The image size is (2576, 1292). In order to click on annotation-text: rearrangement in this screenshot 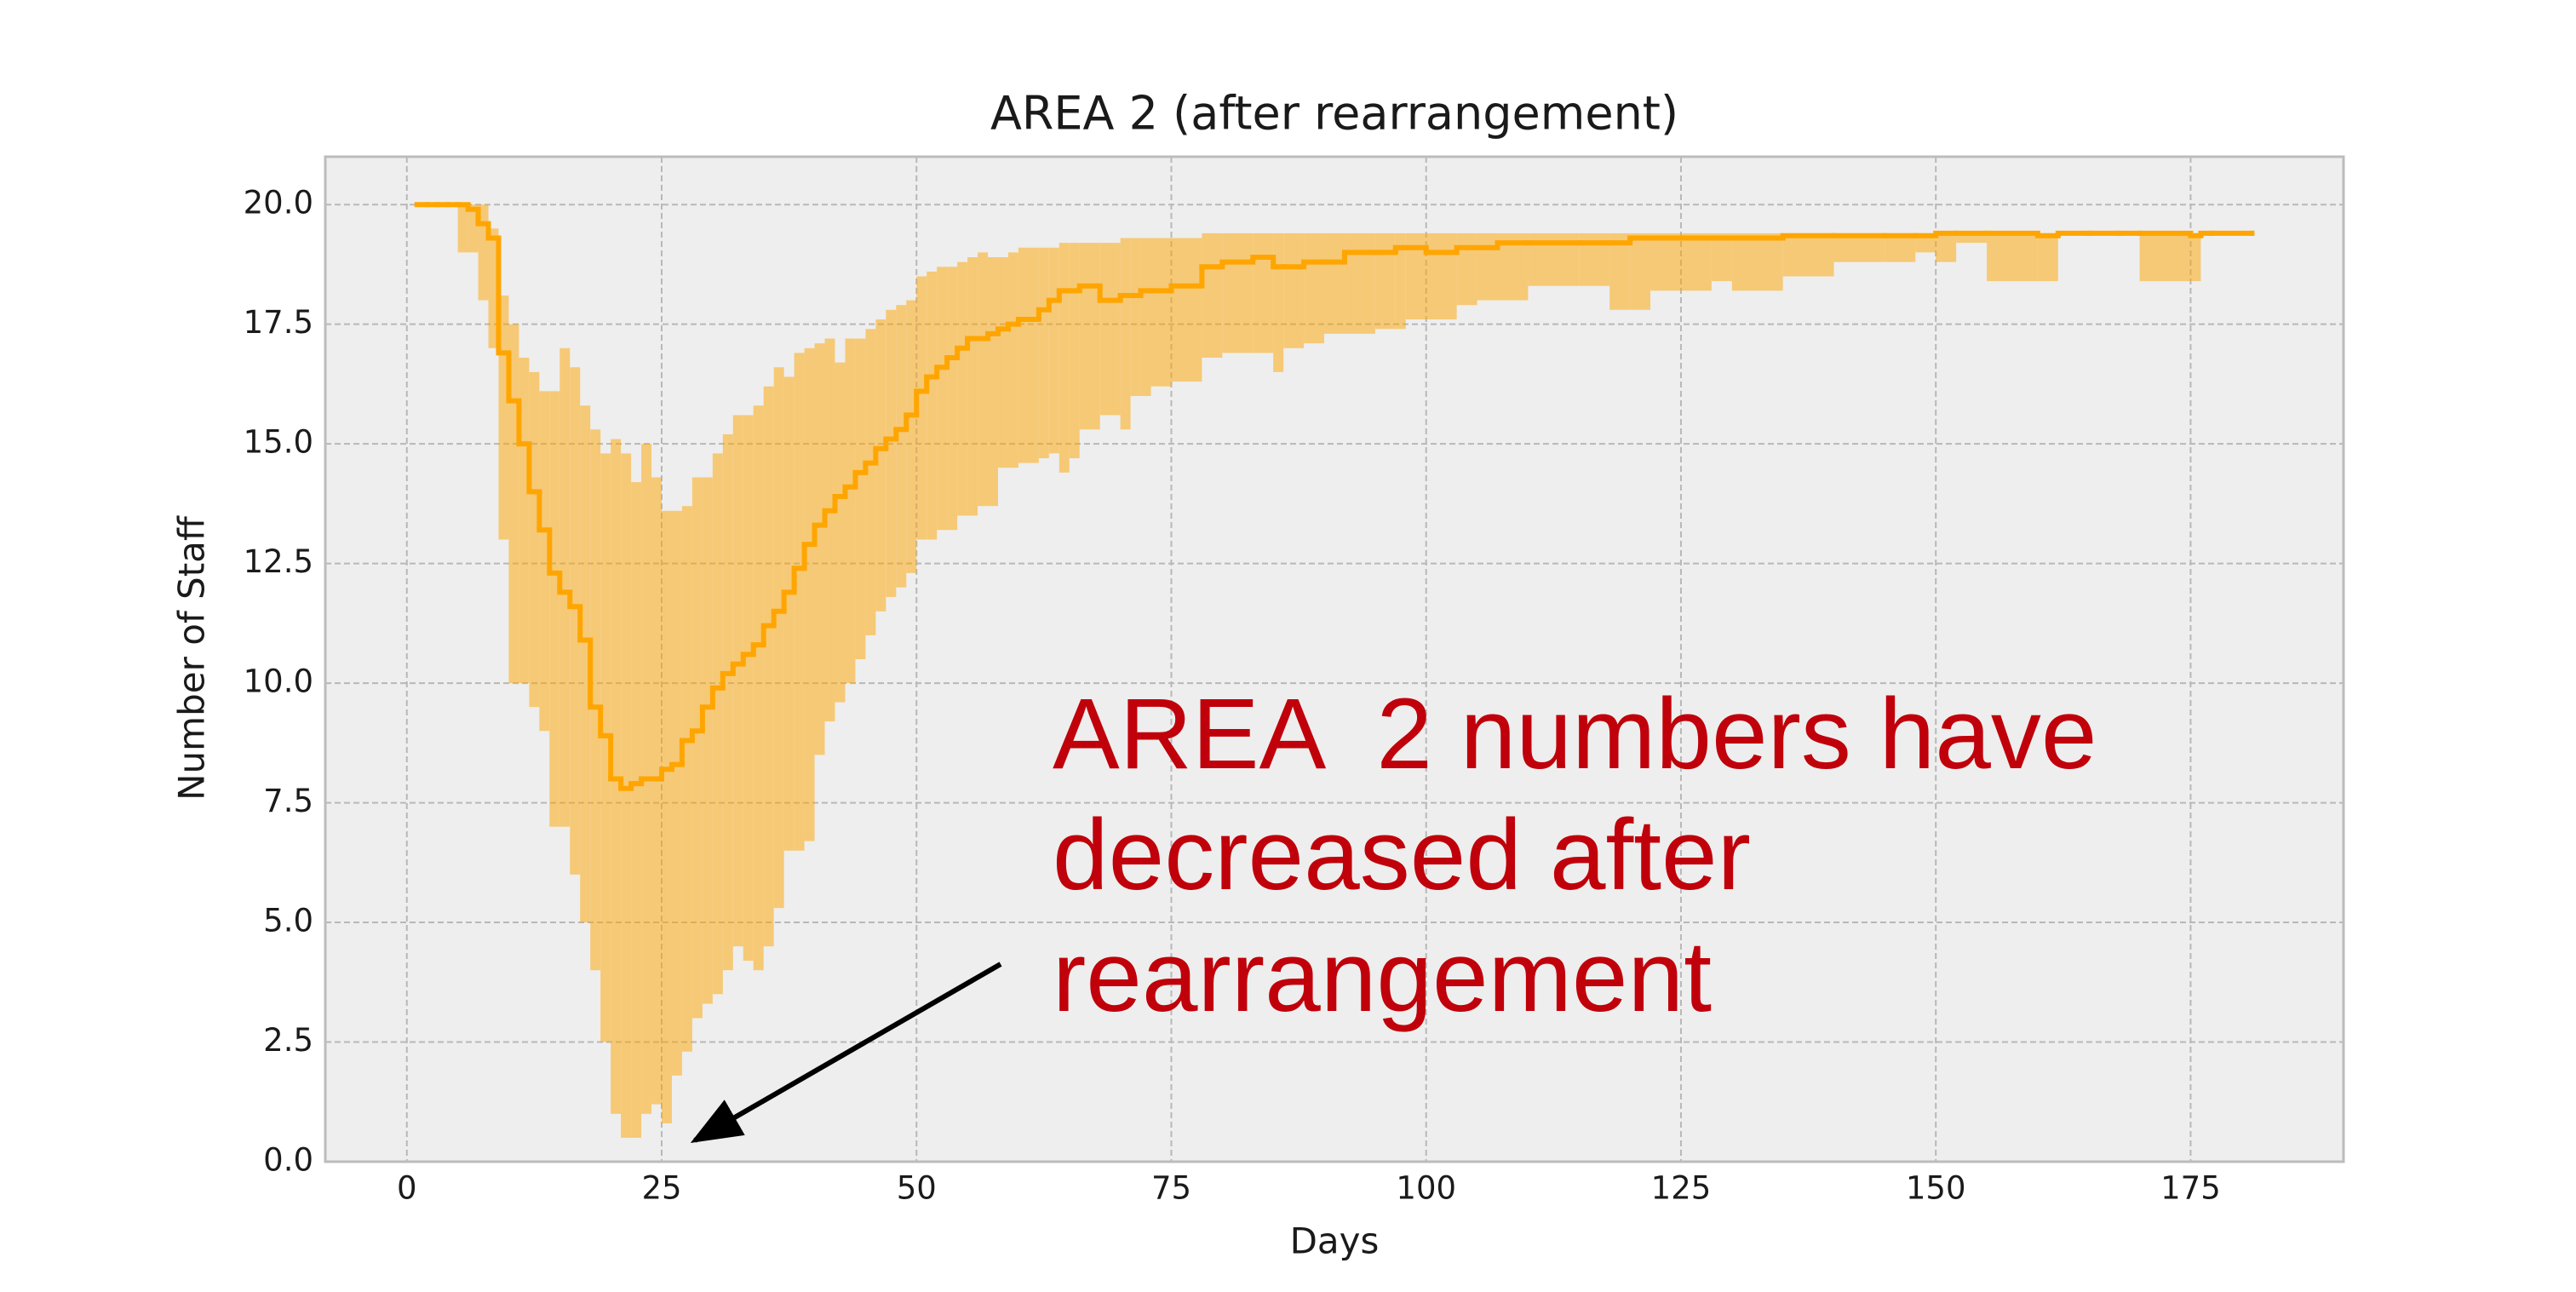, I will do `click(1382, 977)`.